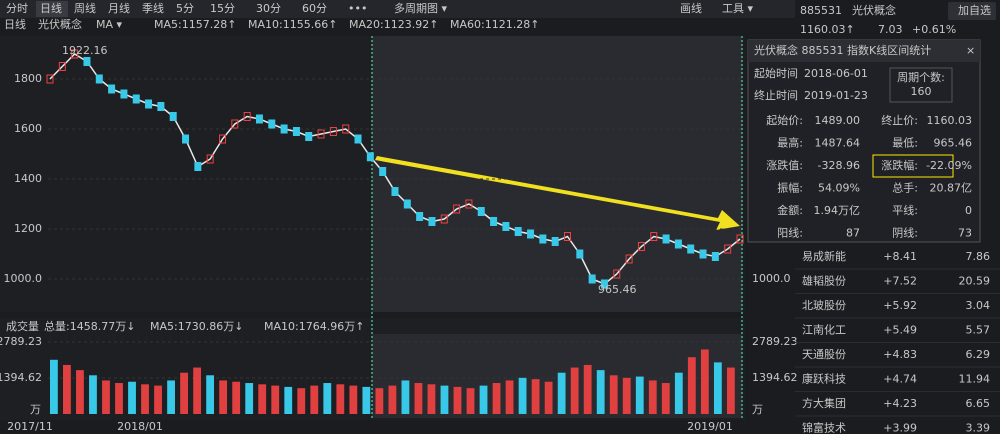 This screenshot has height=434, width=1000. I want to click on y-tick-label: 1200, so click(28, 228).